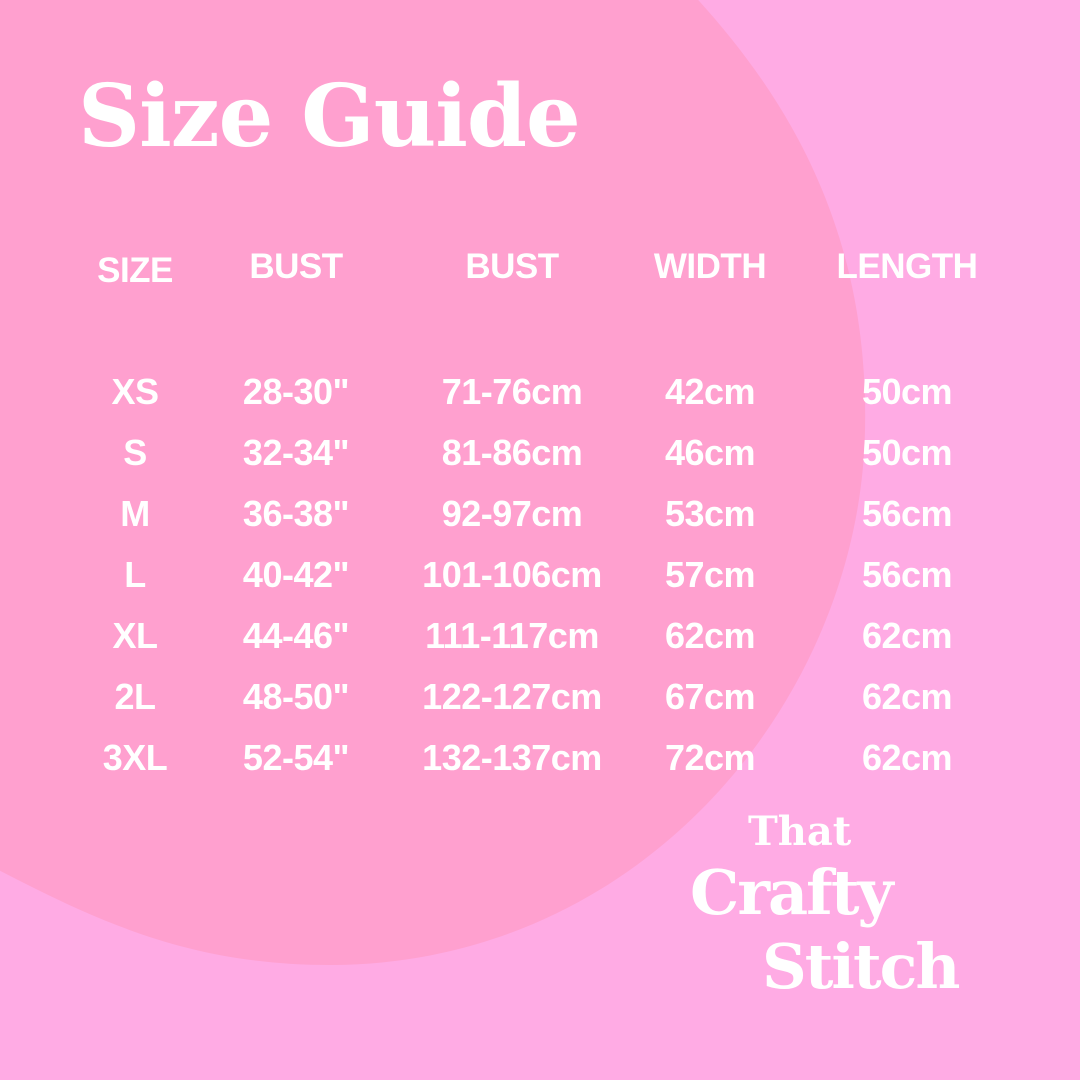 The image size is (1080, 1080). I want to click on cell-width: 57cm, so click(710, 574).